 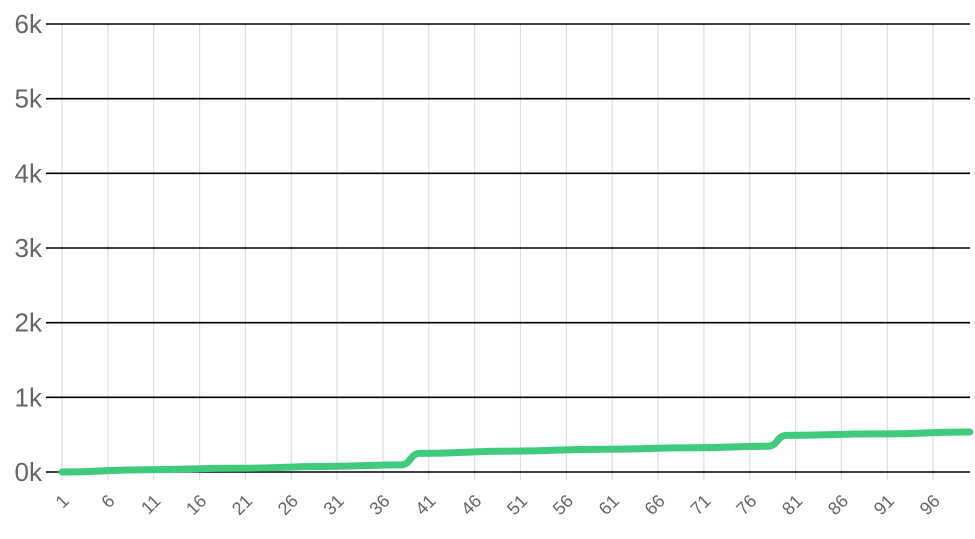 I want to click on x-tick-label: 96, so click(x=930, y=505).